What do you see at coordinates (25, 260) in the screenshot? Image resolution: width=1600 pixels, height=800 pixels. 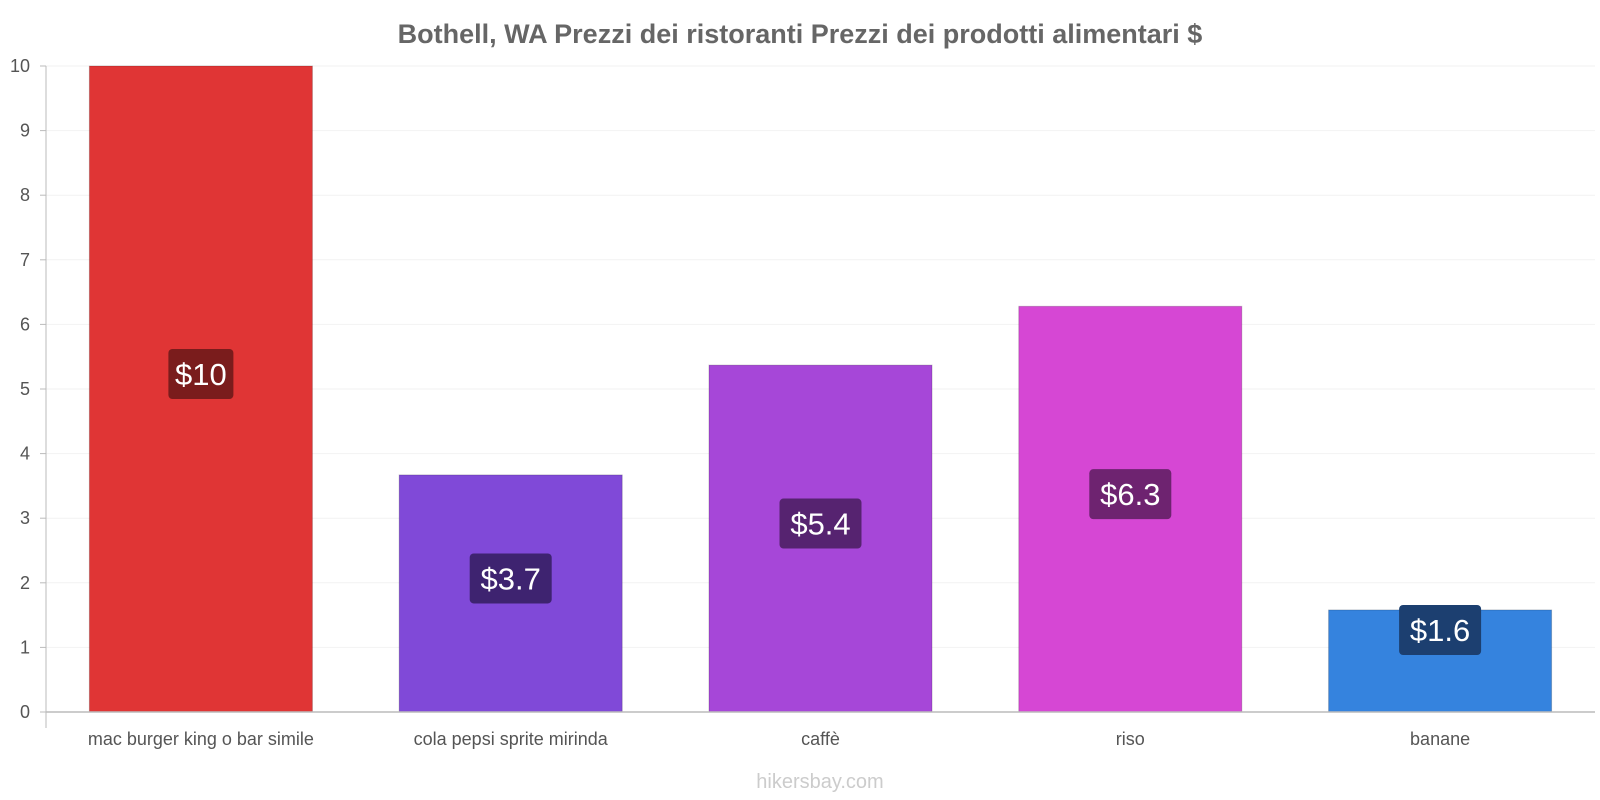 I see `y-tick-label: 7` at bounding box center [25, 260].